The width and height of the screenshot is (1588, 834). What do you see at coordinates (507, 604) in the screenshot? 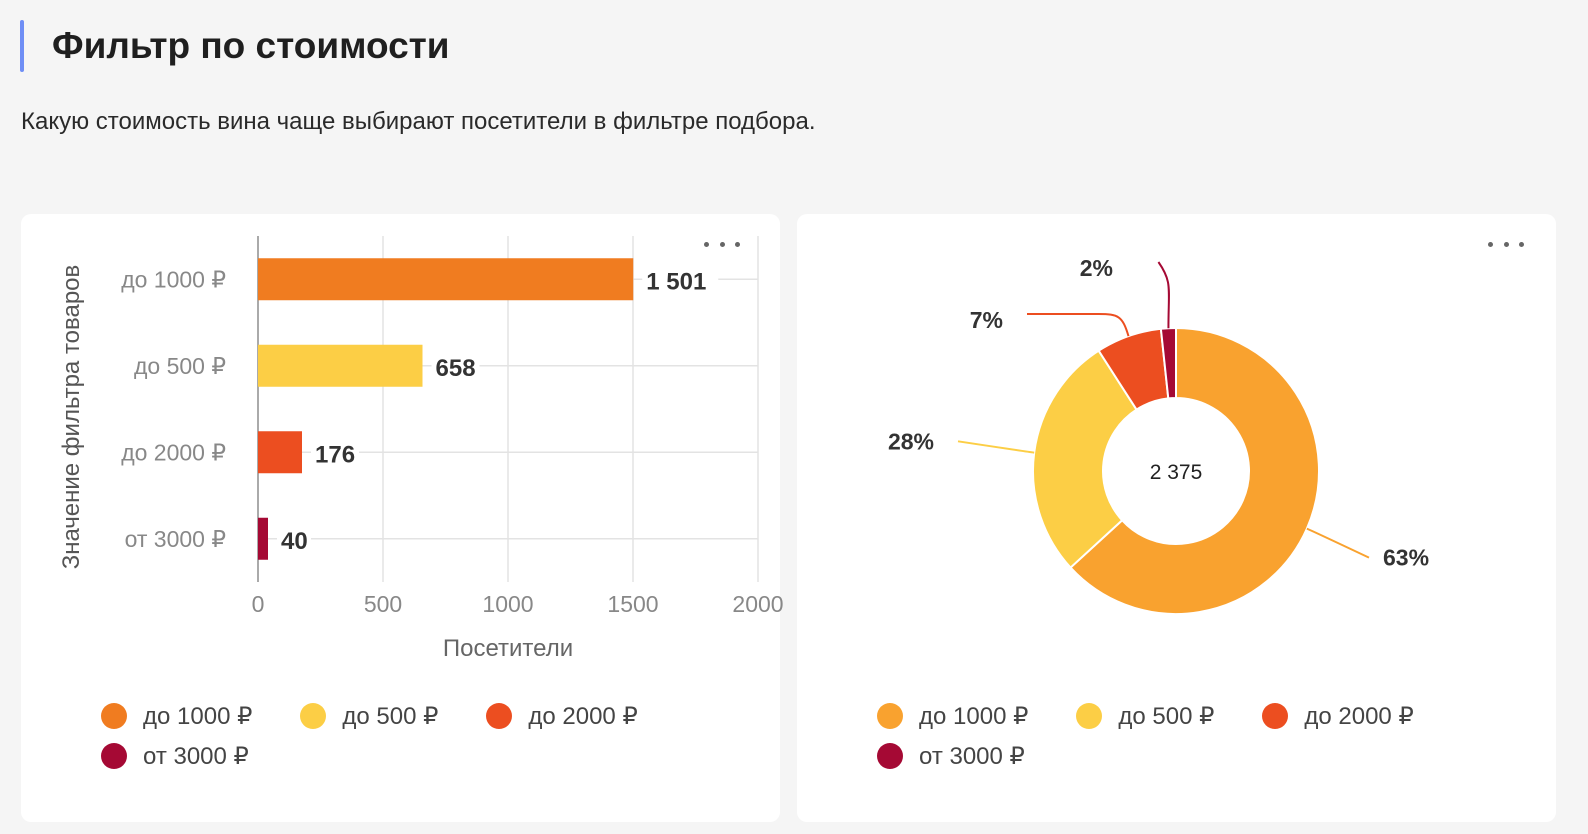
I see `x-tick-label: 1000` at bounding box center [507, 604].